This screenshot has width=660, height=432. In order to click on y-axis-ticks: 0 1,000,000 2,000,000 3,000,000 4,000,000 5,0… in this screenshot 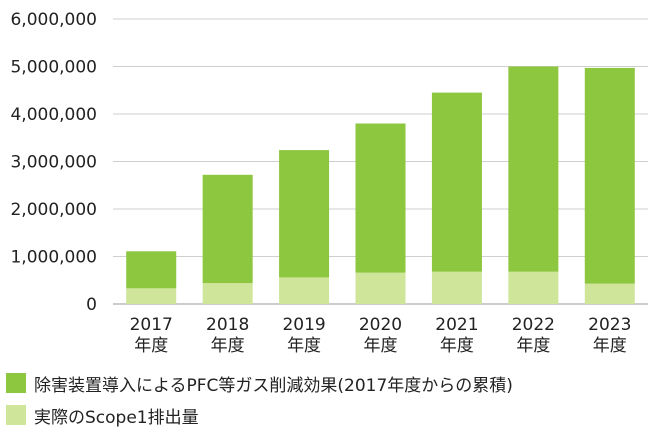, I will do `click(53, 162)`.